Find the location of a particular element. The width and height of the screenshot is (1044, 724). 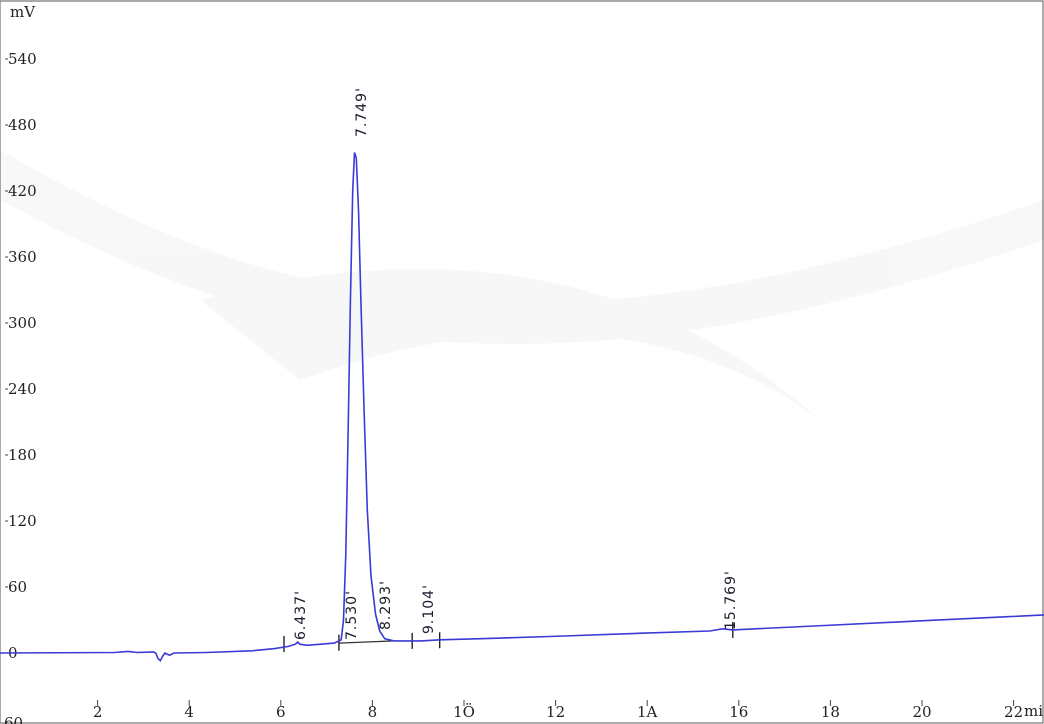

peak-label: 8.293' is located at coordinates (386, 605).